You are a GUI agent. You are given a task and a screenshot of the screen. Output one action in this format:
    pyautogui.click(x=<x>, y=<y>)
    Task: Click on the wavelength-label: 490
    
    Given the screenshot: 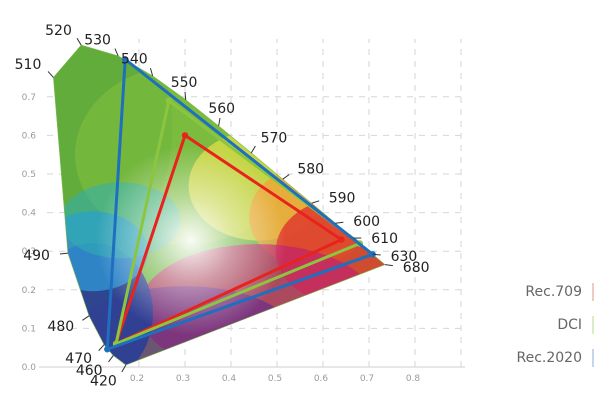 What is the action you would take?
    pyautogui.click(x=36, y=256)
    